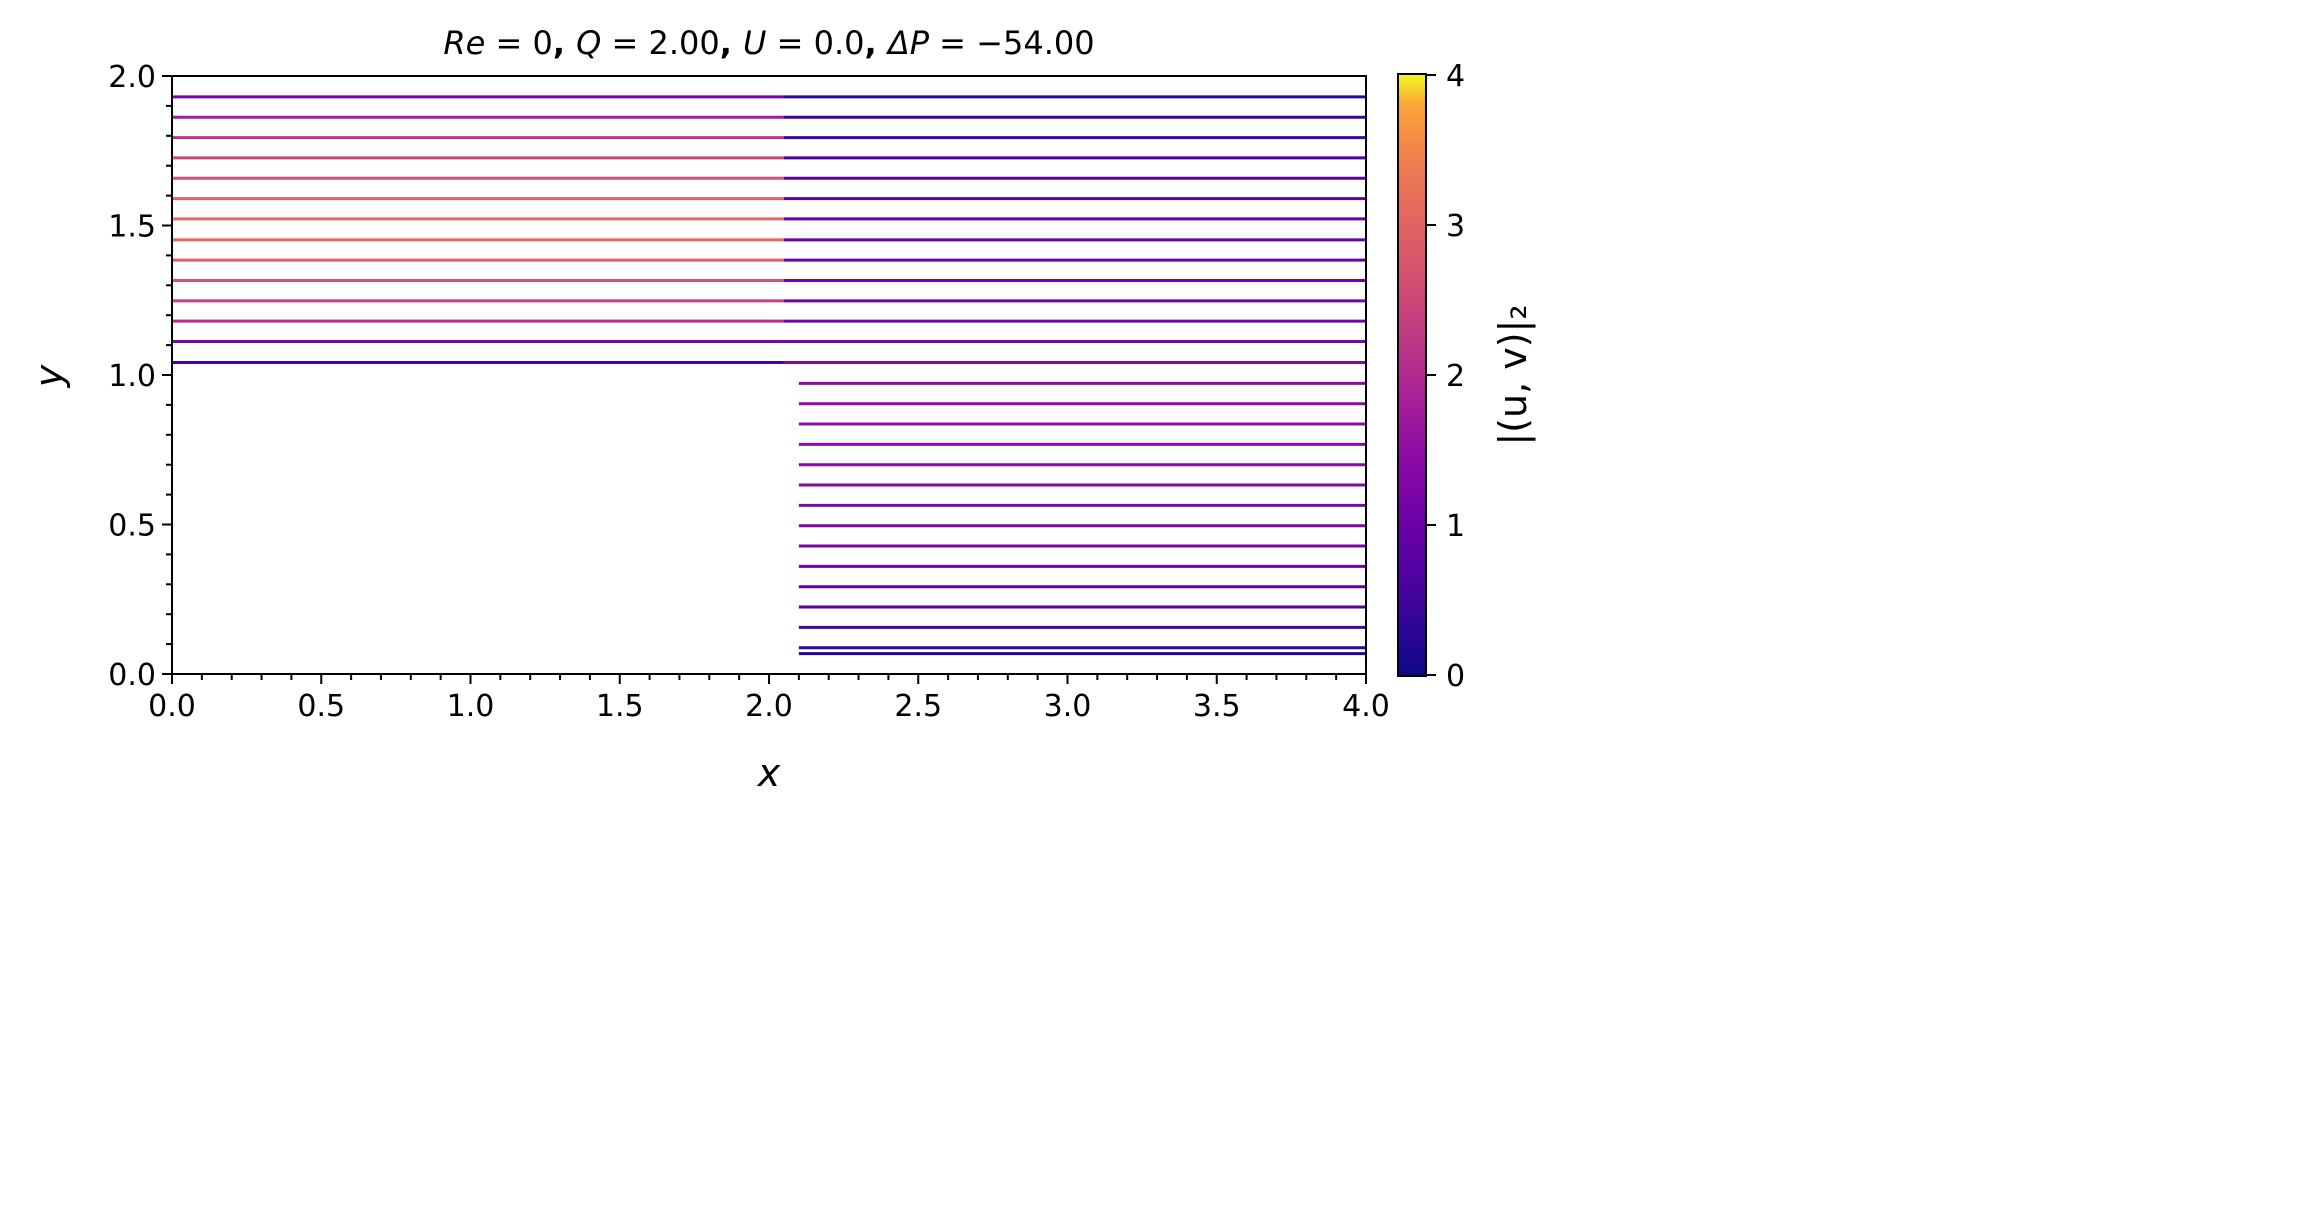  What do you see at coordinates (769, 773) in the screenshot?
I see `x-axis-label: x` at bounding box center [769, 773].